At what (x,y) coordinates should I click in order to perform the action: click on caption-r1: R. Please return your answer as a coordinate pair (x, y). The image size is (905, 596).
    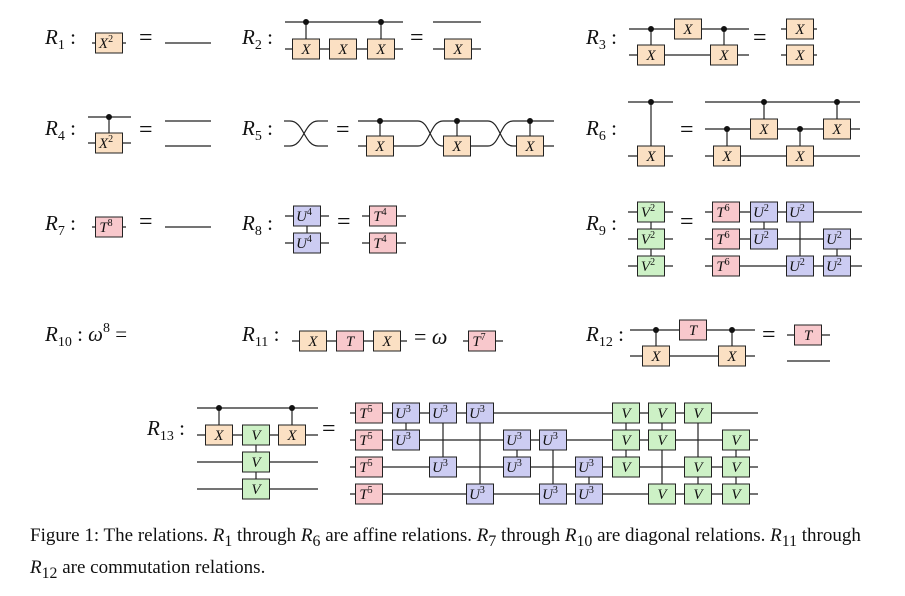
    Looking at the image, I should click on (218, 535).